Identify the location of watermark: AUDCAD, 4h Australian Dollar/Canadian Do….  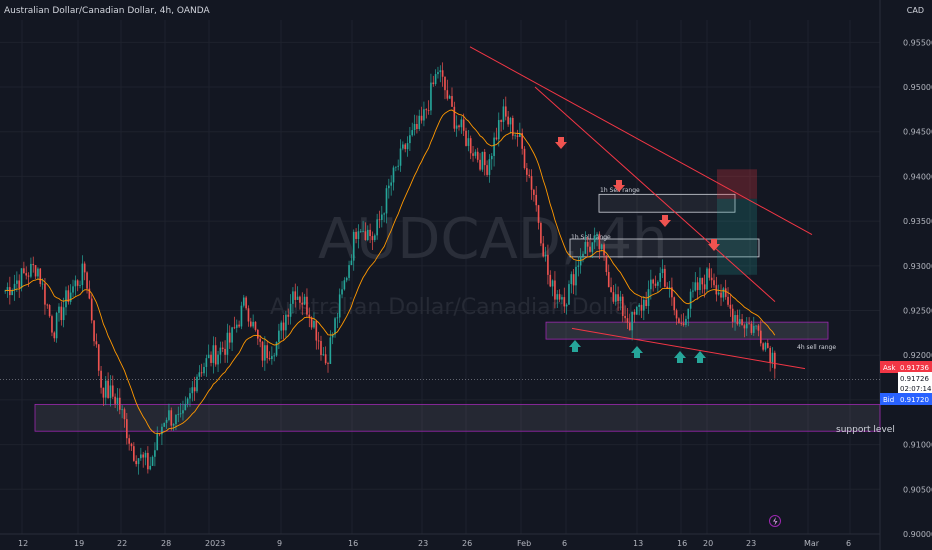
(469, 263).